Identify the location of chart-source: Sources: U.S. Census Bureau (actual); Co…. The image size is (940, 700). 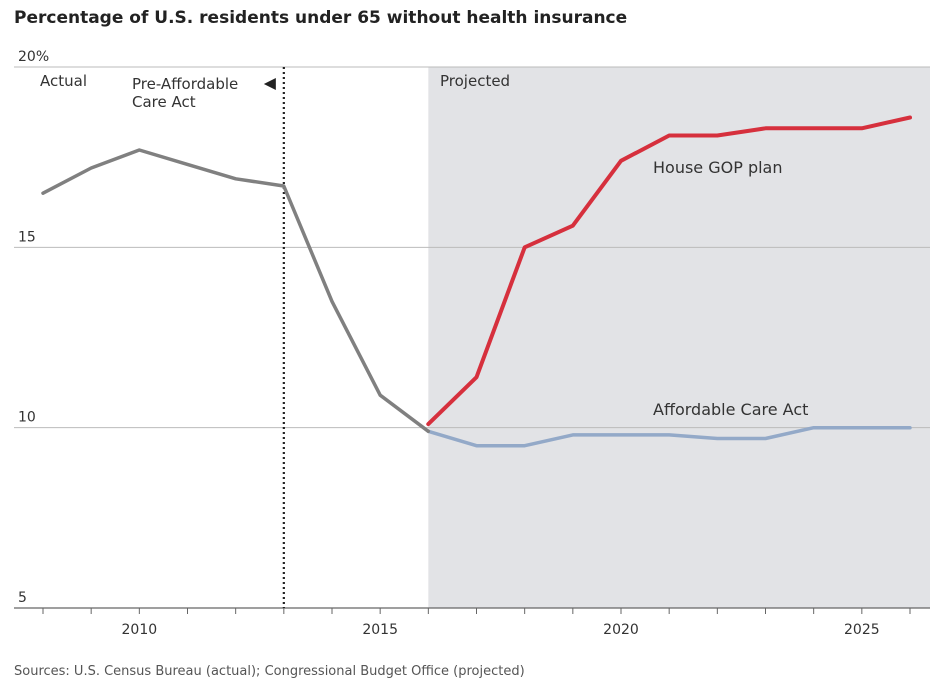
(269, 671).